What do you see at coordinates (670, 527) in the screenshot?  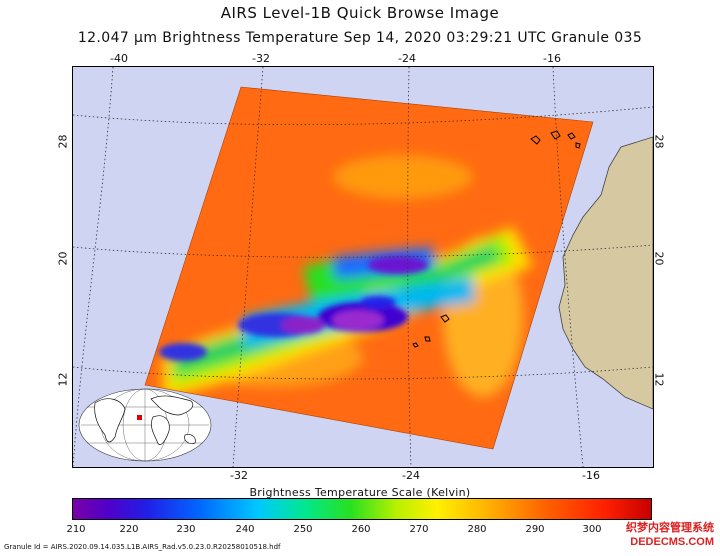 I see `watermark-line-1: 织梦内容管理系统` at bounding box center [670, 527].